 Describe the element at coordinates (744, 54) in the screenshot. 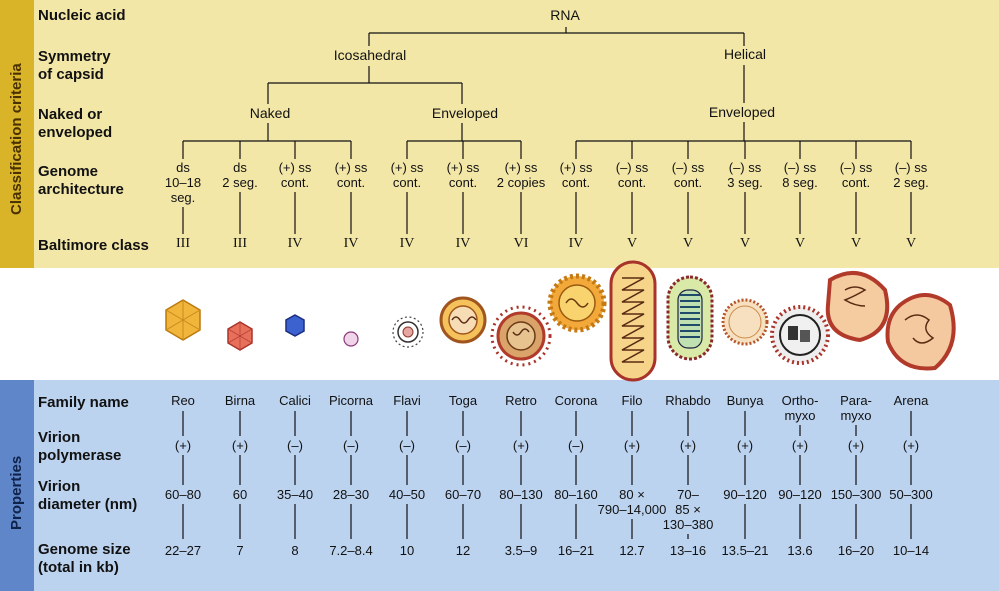

I see `node-helical: Helical` at that location.